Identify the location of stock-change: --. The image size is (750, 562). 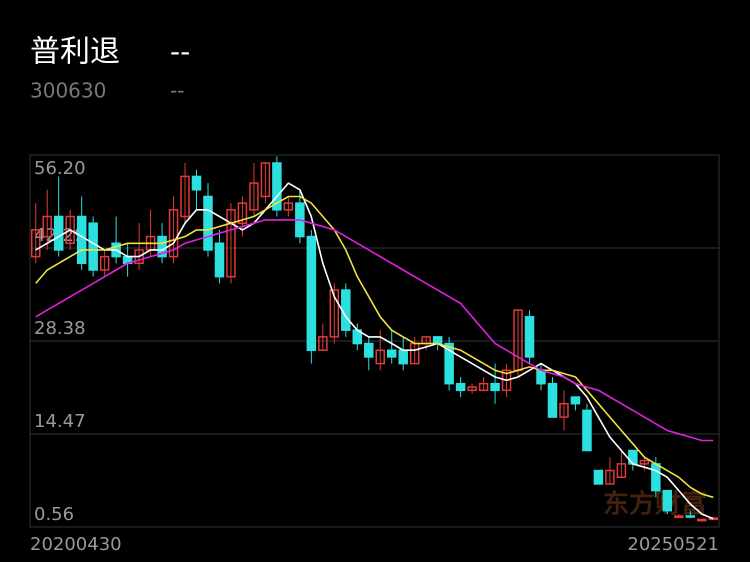
(177, 91).